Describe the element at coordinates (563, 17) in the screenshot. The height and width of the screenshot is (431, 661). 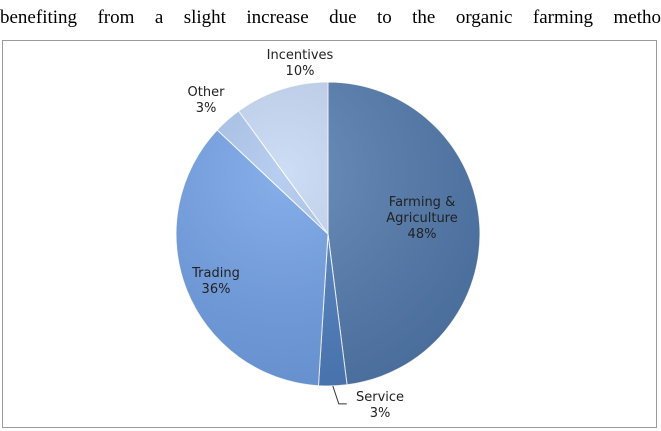
I see `word: farming` at that location.